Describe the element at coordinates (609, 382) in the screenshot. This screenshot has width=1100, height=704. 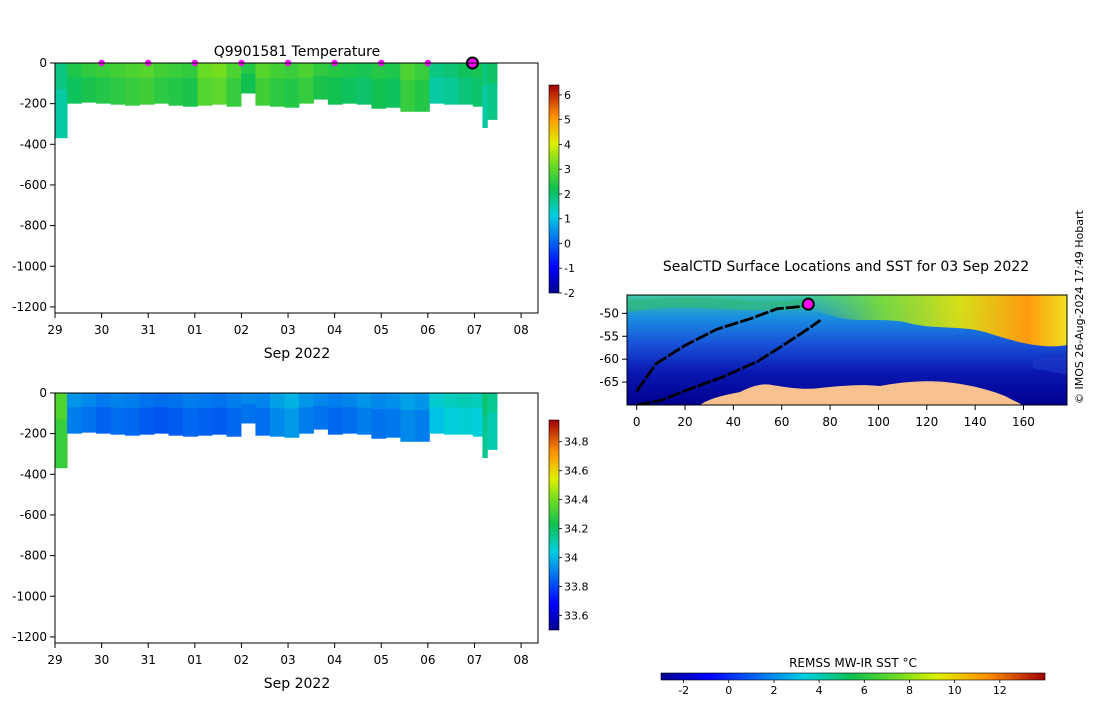
I see `map-y-tick-label: -65` at that location.